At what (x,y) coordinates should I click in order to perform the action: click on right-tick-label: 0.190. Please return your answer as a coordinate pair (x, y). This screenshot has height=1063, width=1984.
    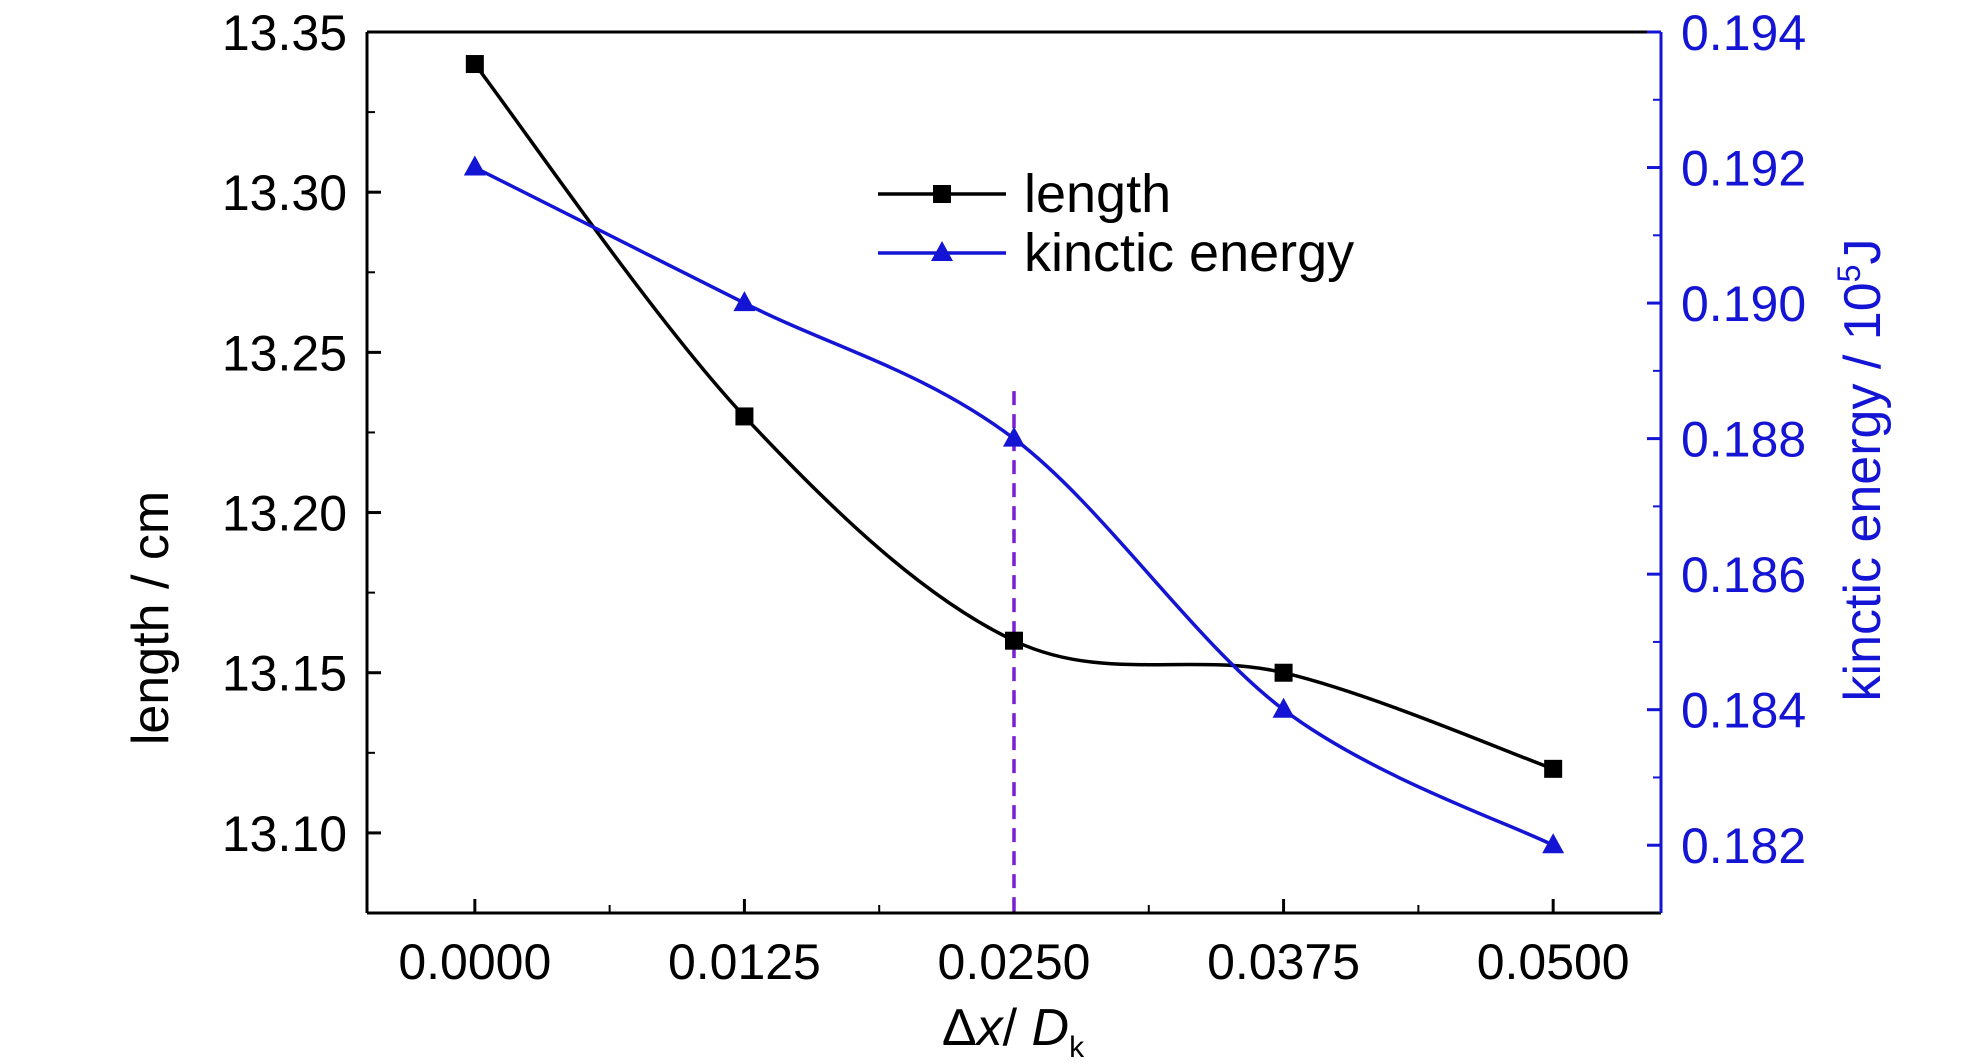
    Looking at the image, I should click on (1743, 304).